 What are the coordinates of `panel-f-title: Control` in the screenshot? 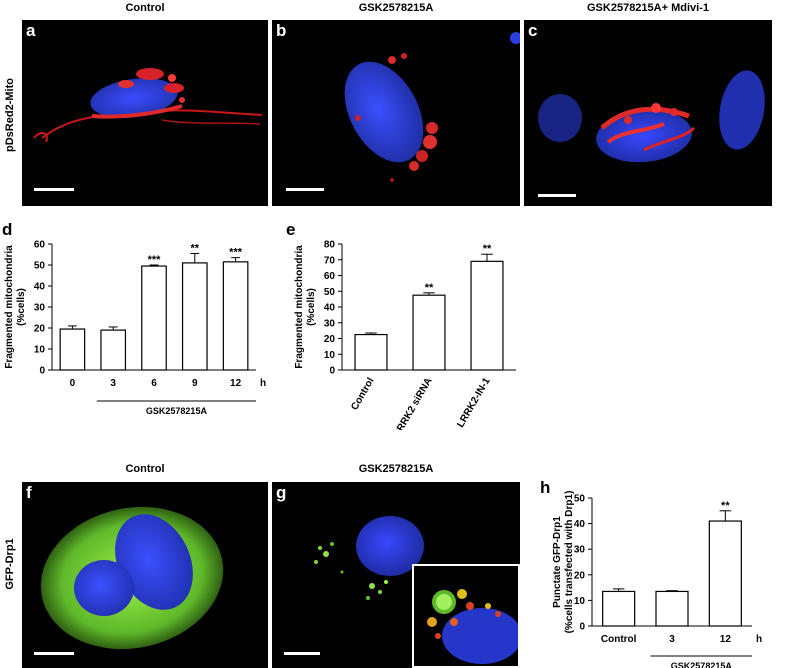 It's located at (145, 469).